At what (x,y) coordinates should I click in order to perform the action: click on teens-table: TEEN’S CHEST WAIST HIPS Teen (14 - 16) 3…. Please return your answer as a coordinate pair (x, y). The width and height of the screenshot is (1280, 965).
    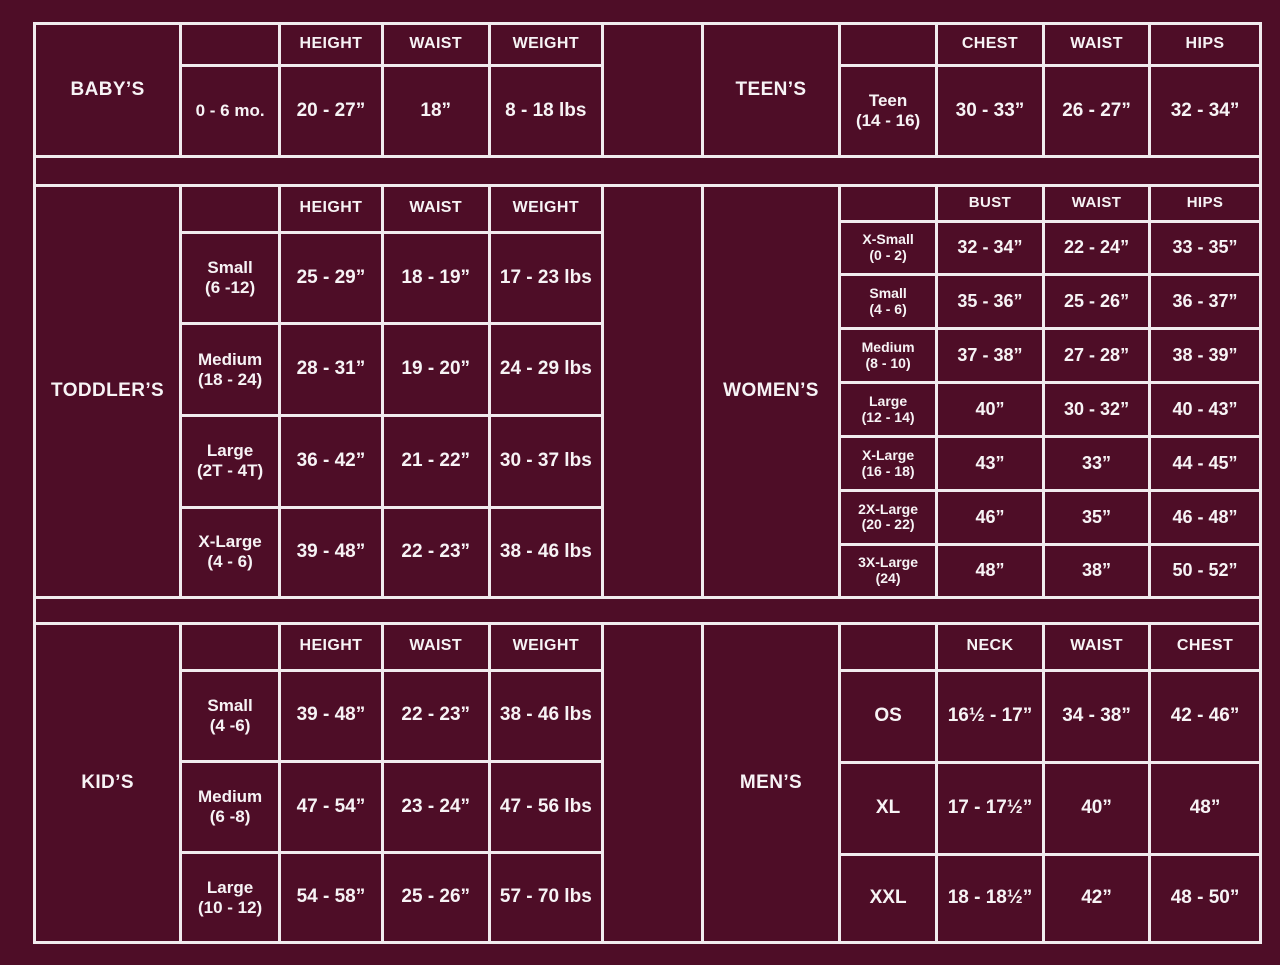
    Looking at the image, I should click on (981, 90).